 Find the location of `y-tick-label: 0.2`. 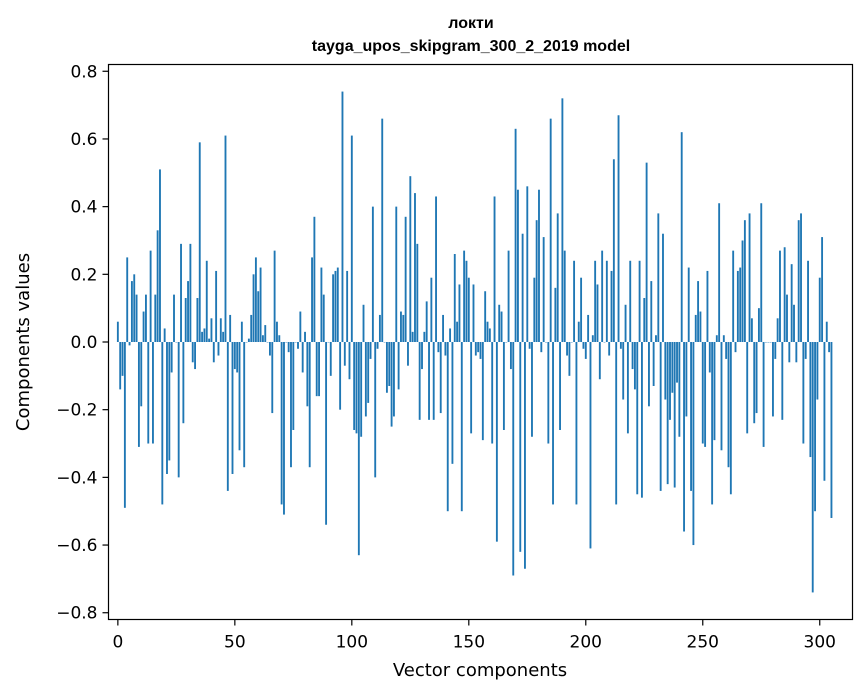

y-tick-label: 0.2 is located at coordinates (83, 275).